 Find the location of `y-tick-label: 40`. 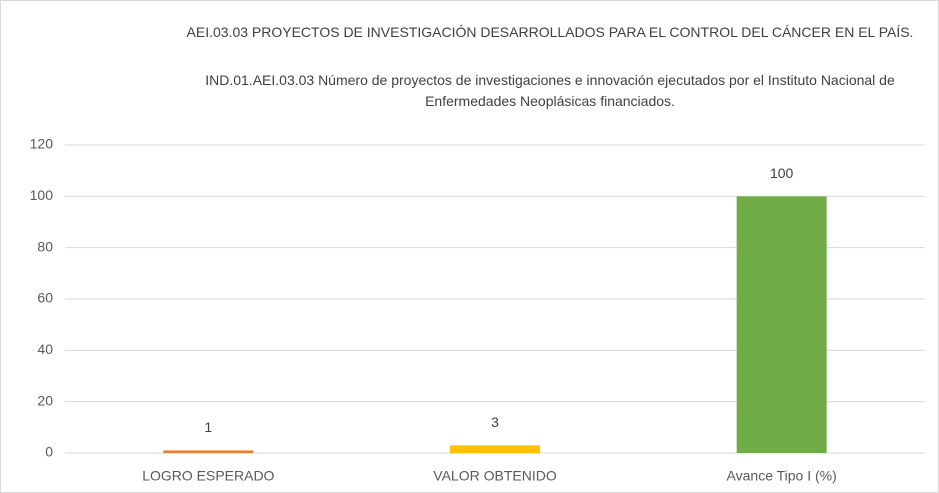

y-tick-label: 40 is located at coordinates (45, 349).